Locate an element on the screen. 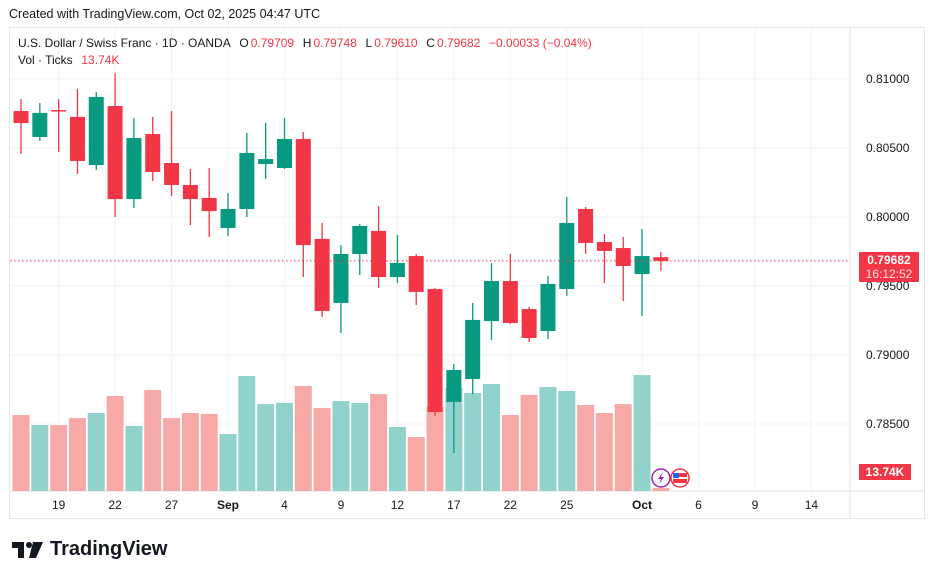 The width and height of the screenshot is (935, 579). price-tick-label: 0.80500 is located at coordinates (888, 148).